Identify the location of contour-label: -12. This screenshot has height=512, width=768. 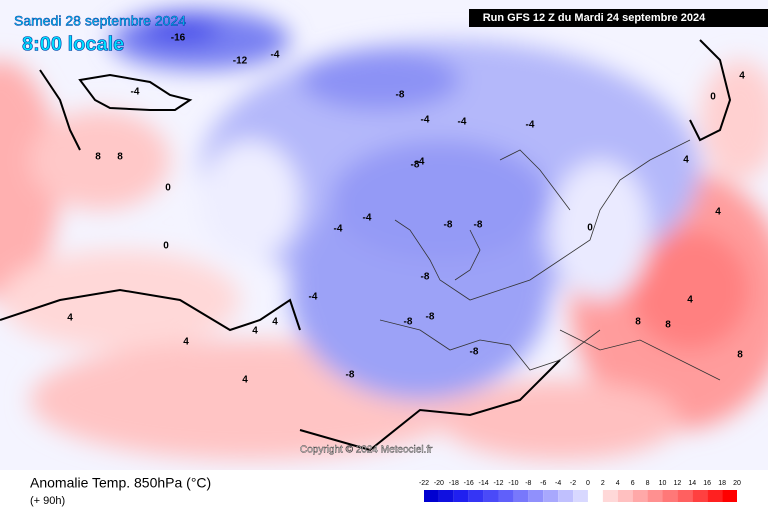
(240, 61).